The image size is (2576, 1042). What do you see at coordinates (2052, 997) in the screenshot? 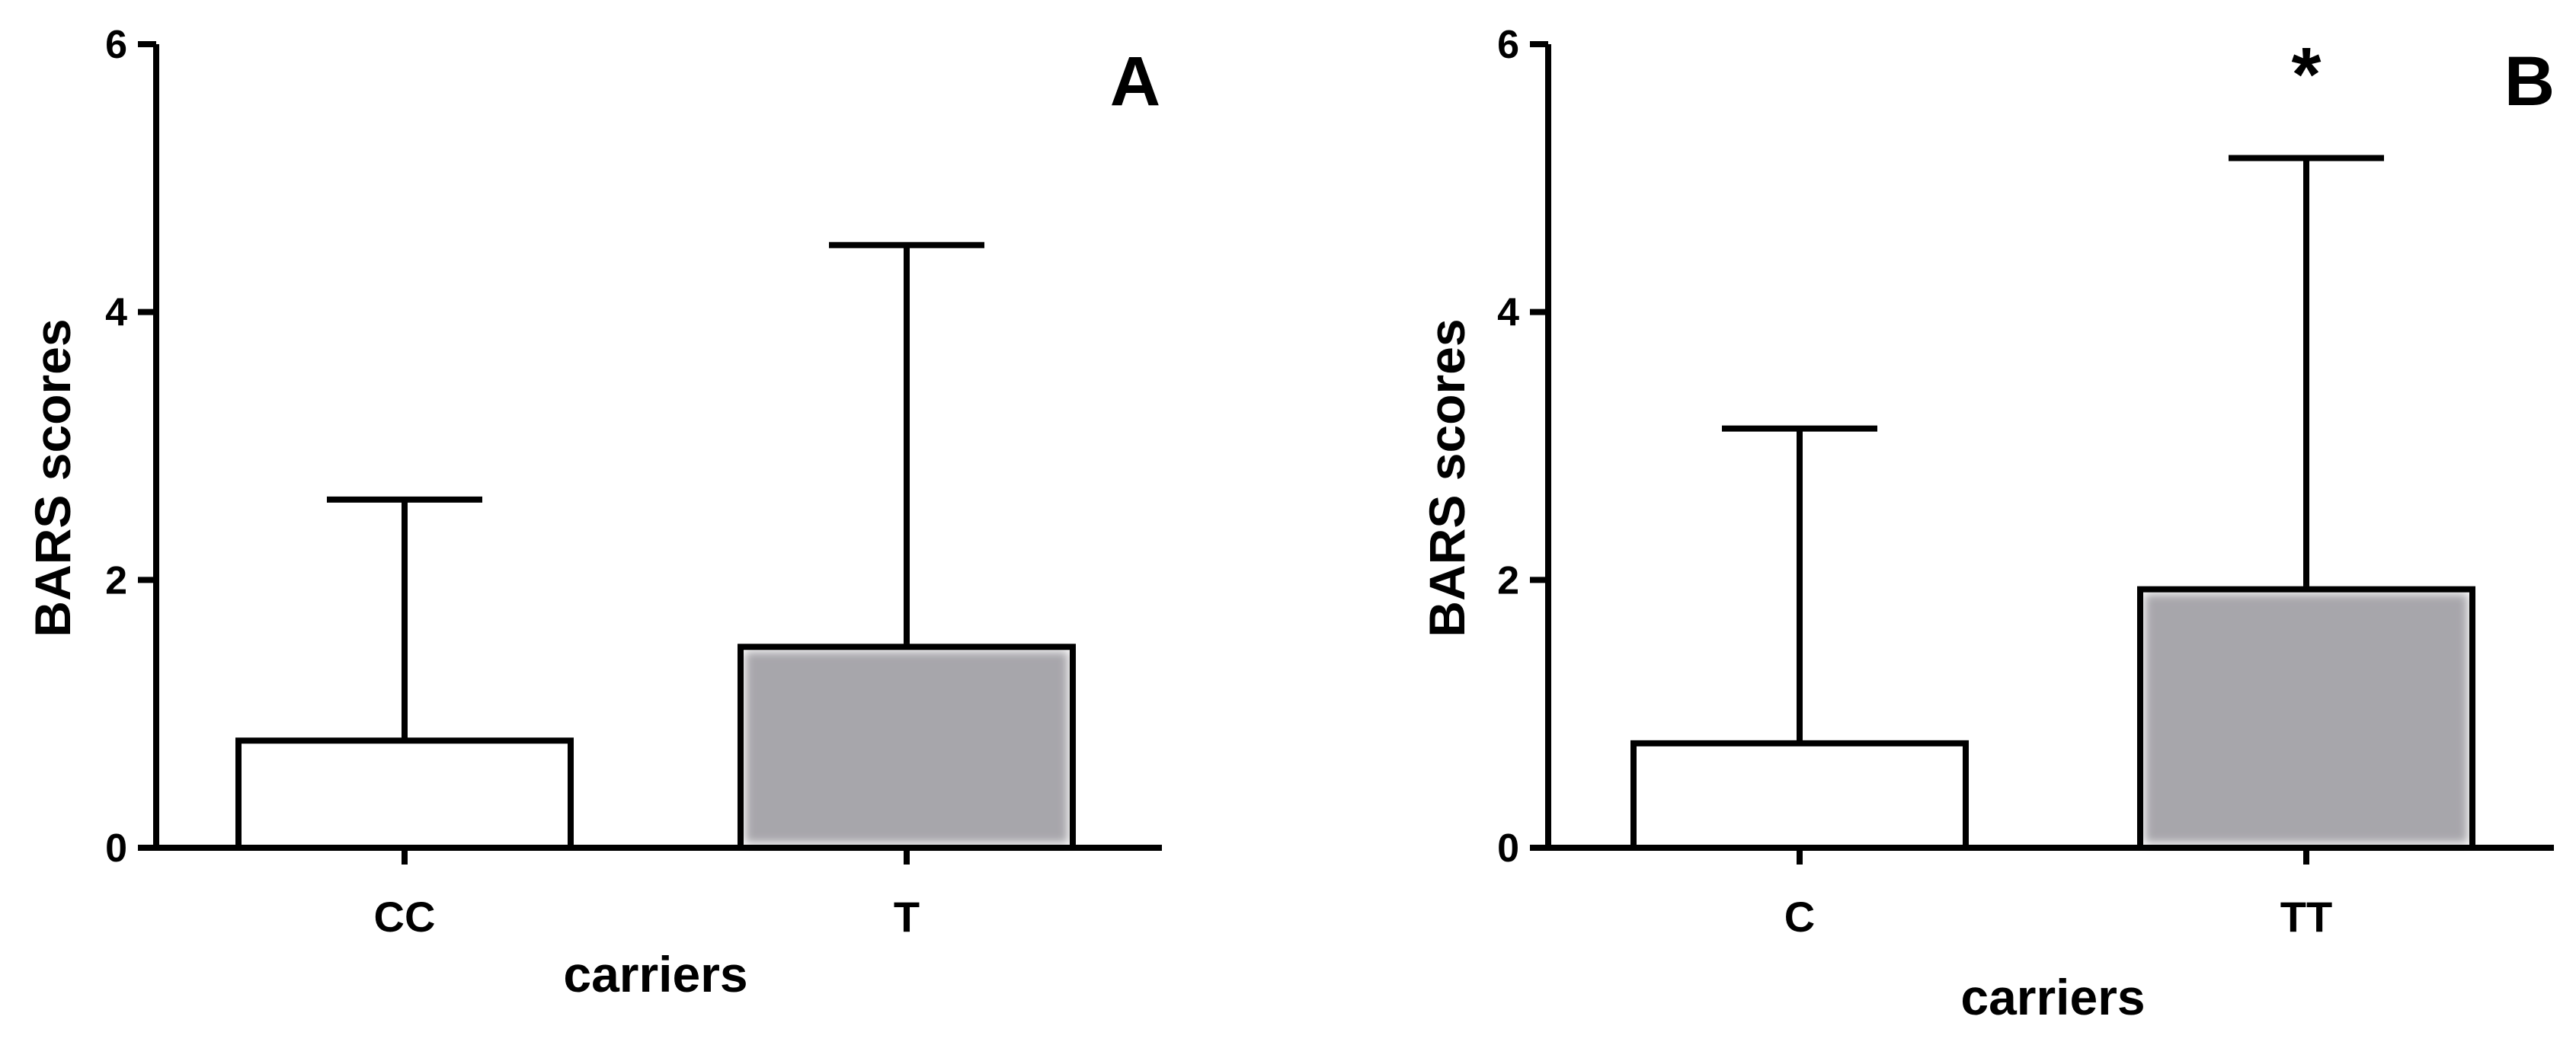
I see `panel-b-x-axis-title: carriers` at bounding box center [2052, 997].